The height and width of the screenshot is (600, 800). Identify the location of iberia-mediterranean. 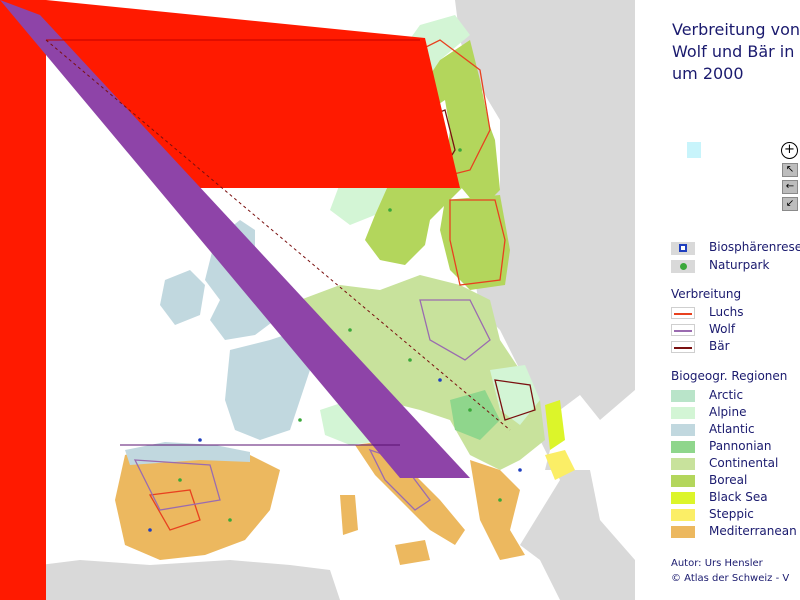
(197, 502).